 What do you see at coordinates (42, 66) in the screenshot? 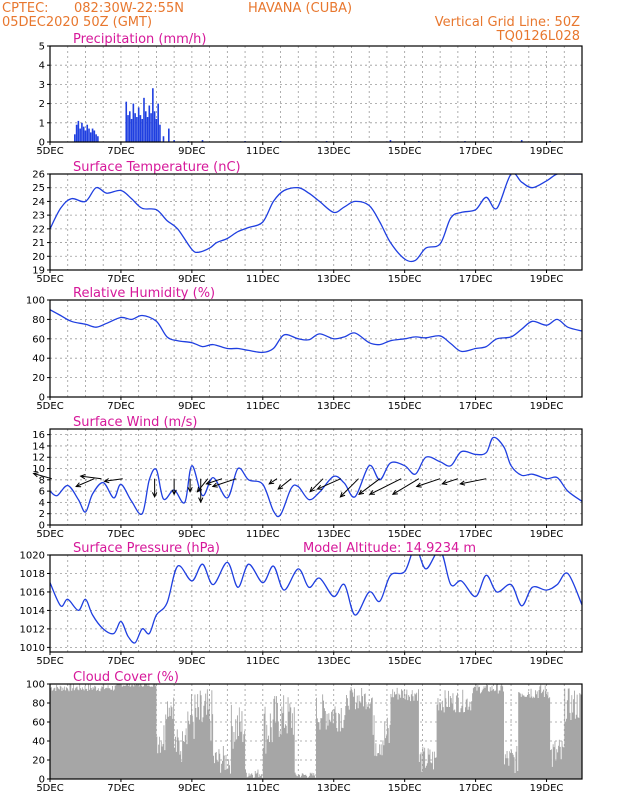
I see `y-tick-label: 4` at bounding box center [42, 66].